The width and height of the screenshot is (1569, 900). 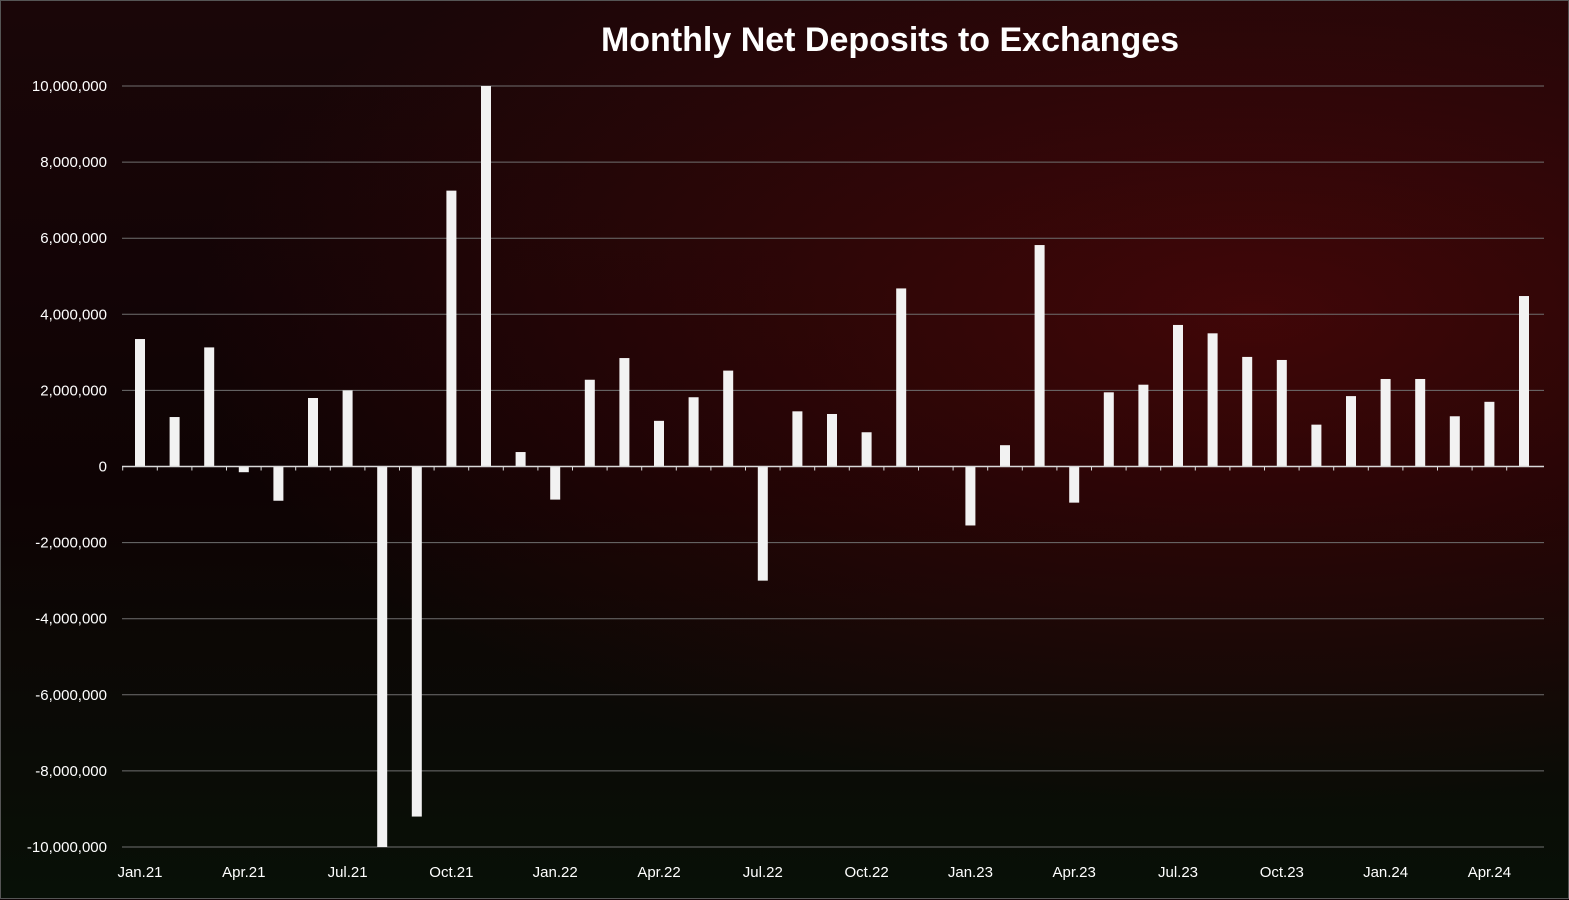 I want to click on y-tick-label: -10,000,000, so click(x=67, y=847).